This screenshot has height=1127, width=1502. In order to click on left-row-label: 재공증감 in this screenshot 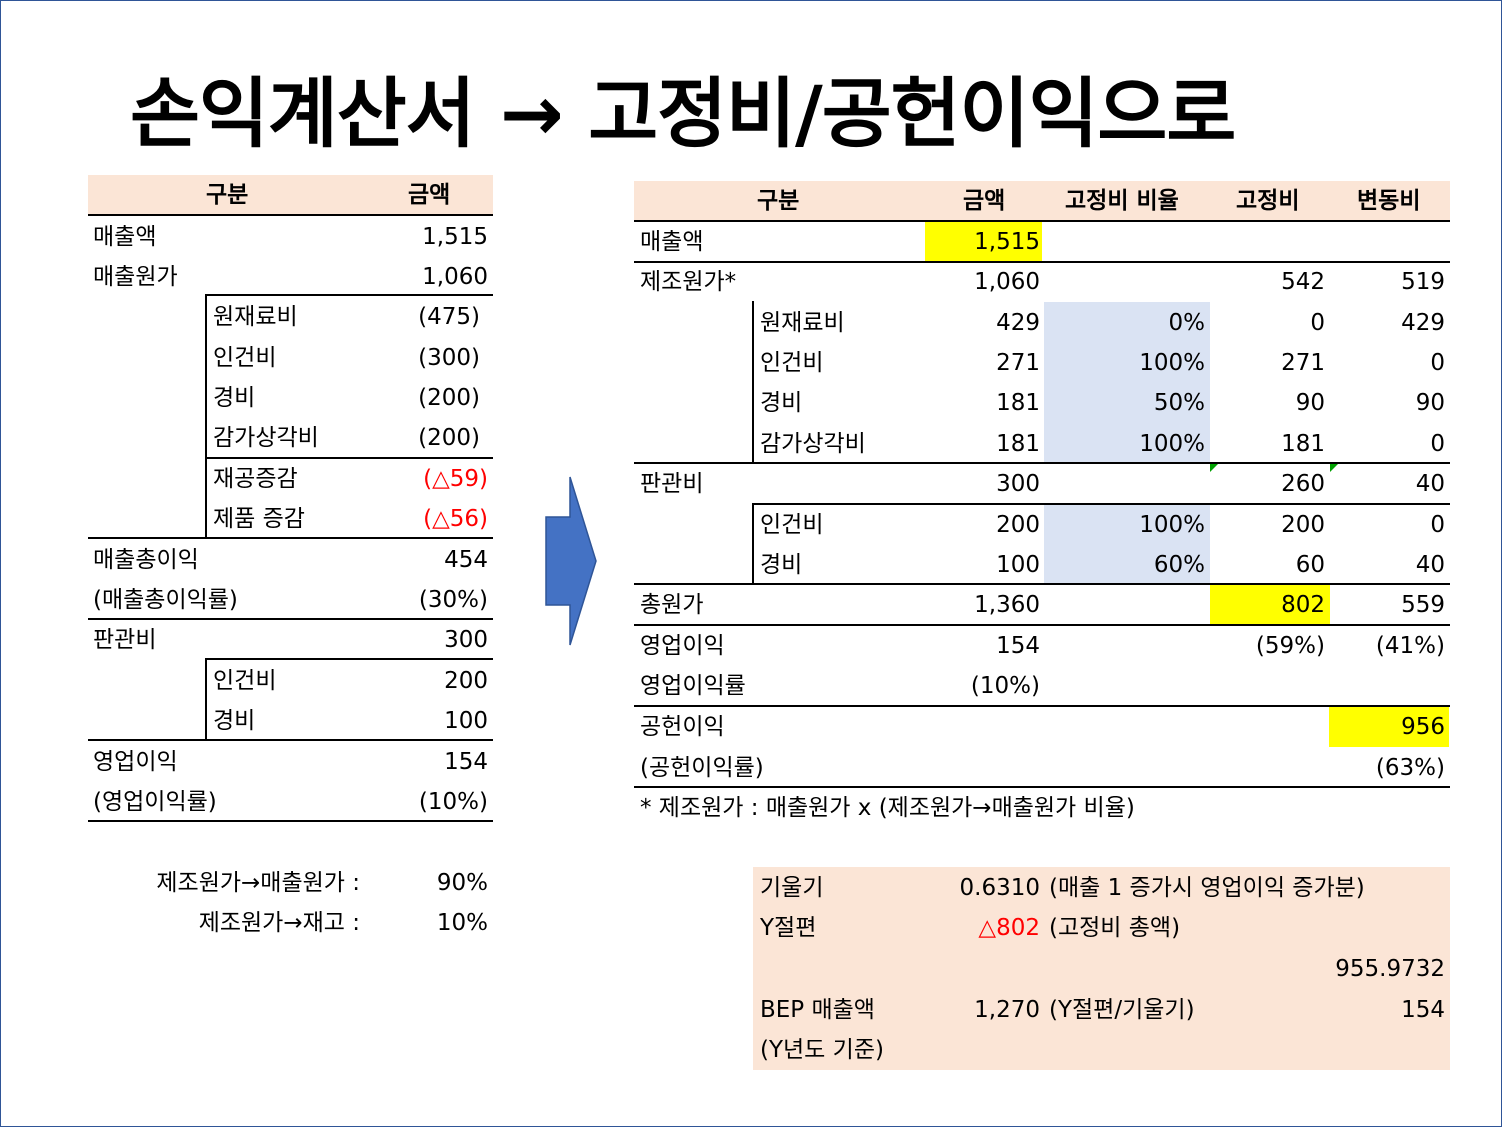, I will do `click(255, 479)`.